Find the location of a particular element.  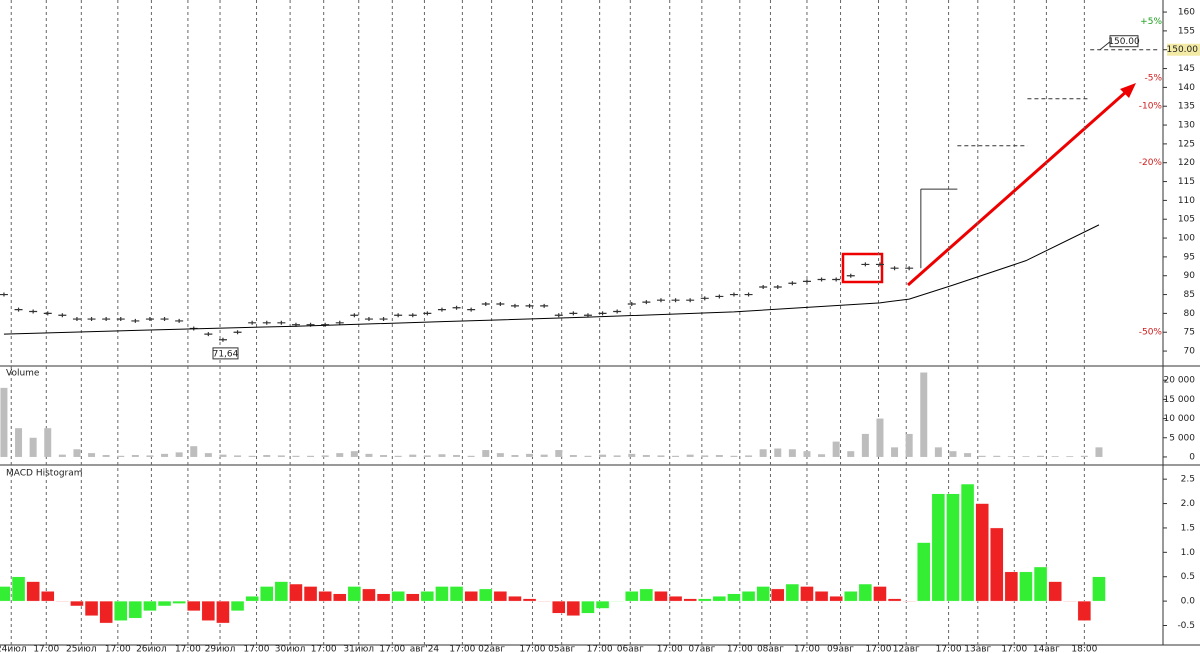

y-tick-label: 1.0 is located at coordinates (1188, 553).